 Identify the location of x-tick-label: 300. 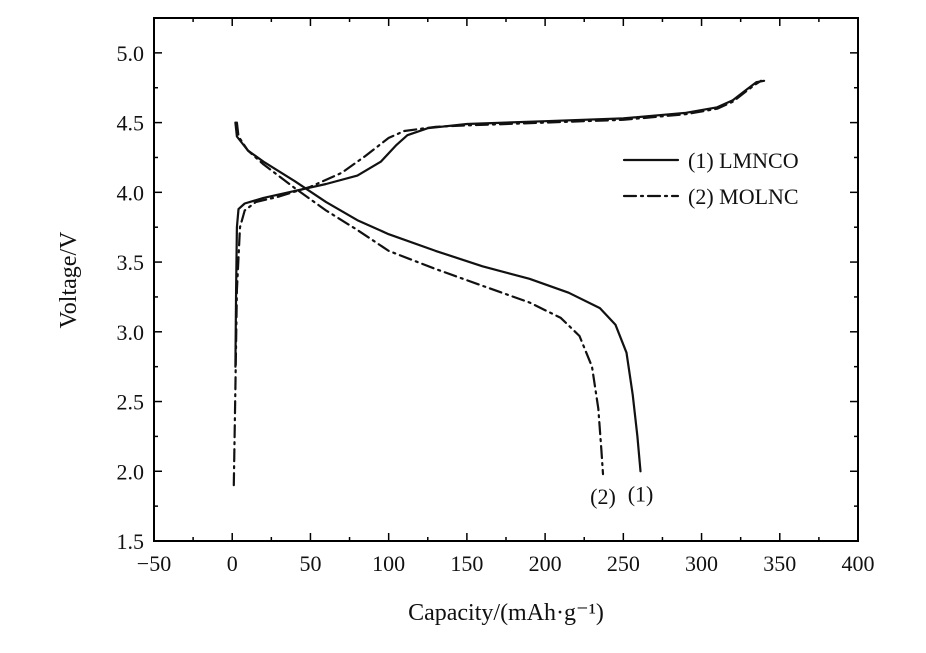
(701, 563).